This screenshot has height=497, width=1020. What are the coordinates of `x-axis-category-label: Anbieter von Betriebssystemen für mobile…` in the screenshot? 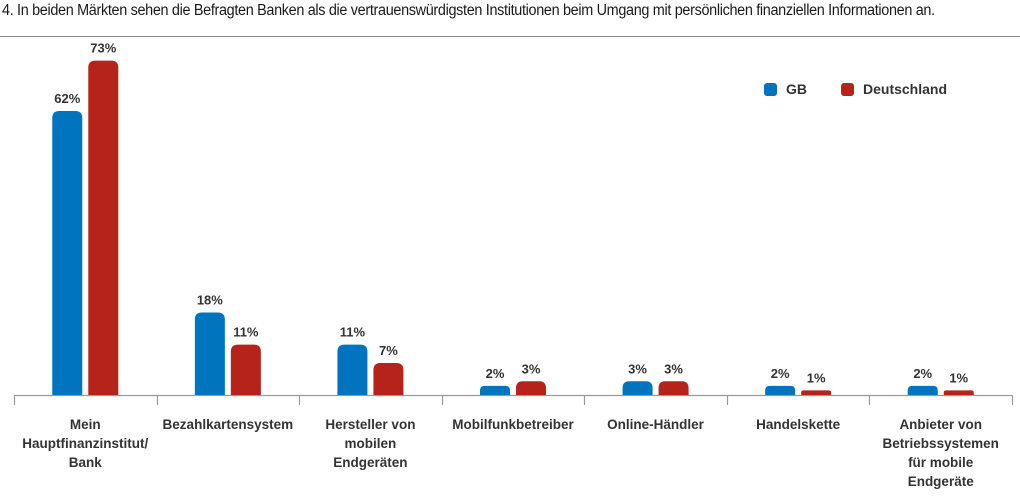 It's located at (940, 453).